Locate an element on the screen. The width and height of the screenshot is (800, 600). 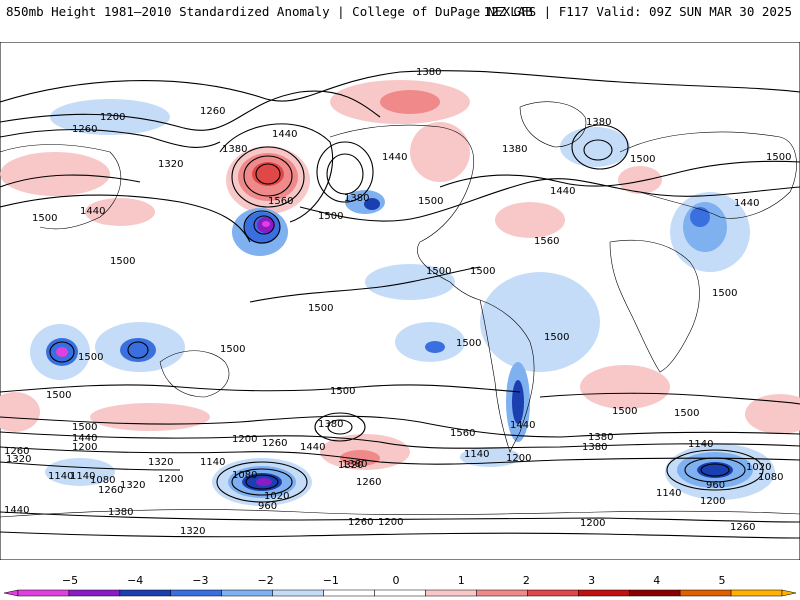
colorbar-tick-label: −1 is located at coordinates (331, 580).